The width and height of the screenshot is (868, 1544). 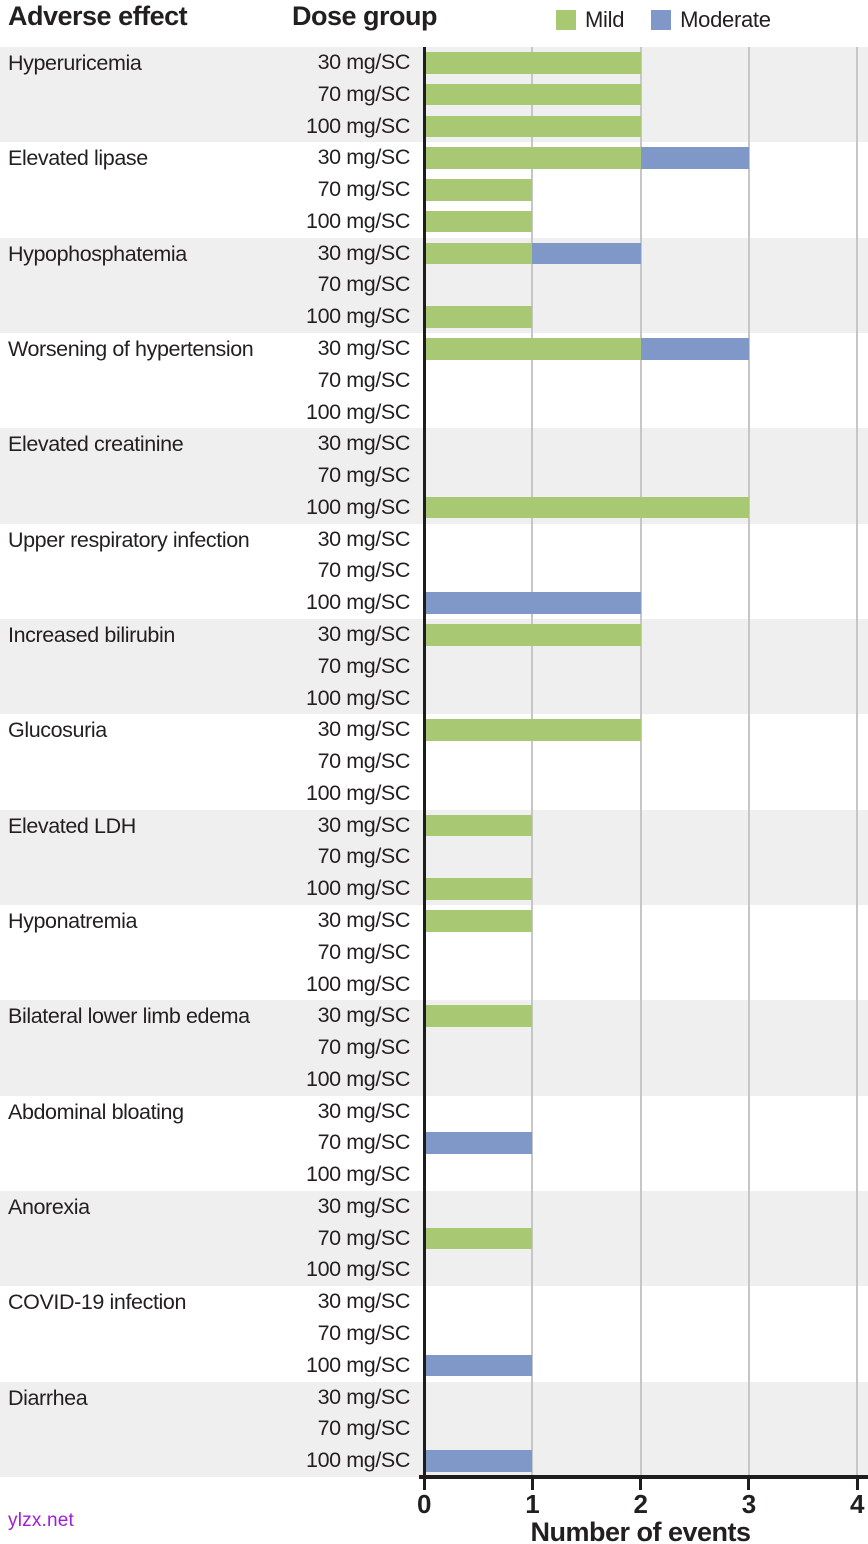 What do you see at coordinates (725, 19) in the screenshot?
I see `legend-label-moderate: Moderate` at bounding box center [725, 19].